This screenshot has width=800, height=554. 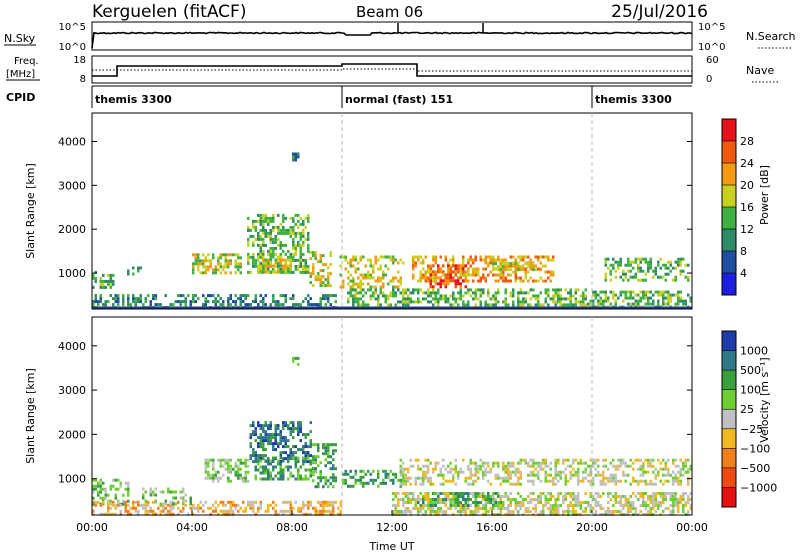 I want to click on sky-panel-frame, so click(x=392, y=36).